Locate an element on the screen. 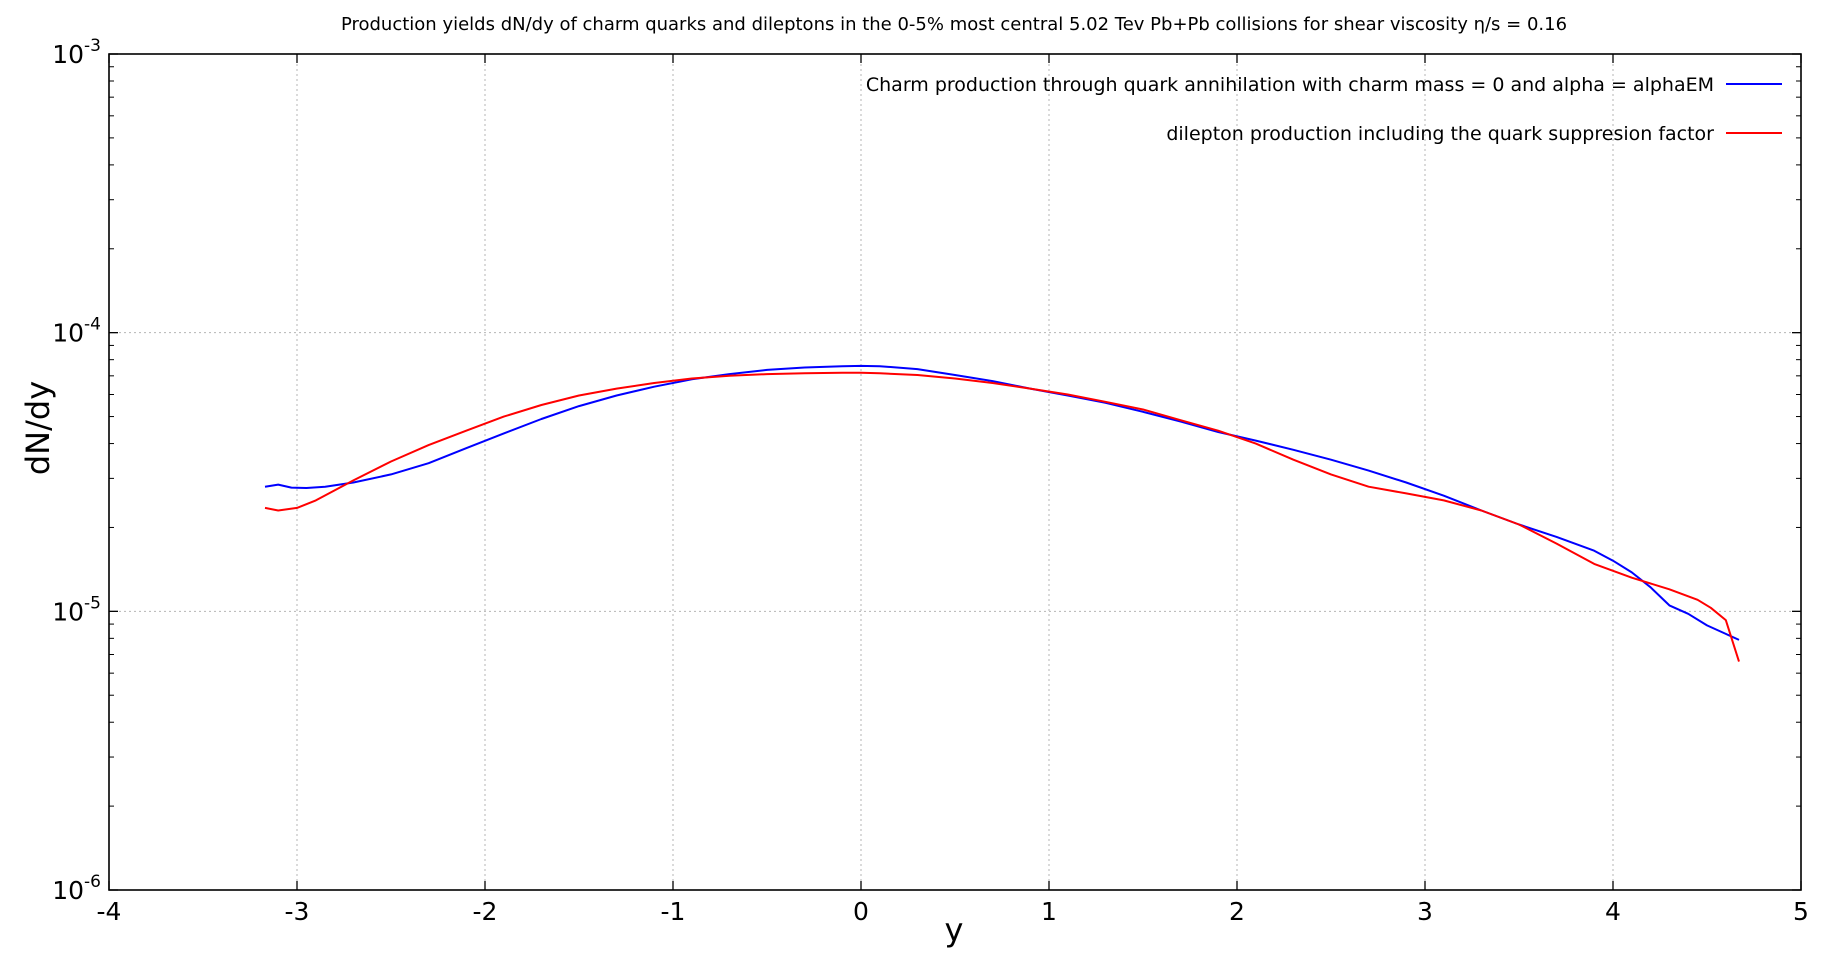 This screenshot has width=1848, height=953. y-tick-label: 10⁻⁴ is located at coordinates (76, 331).